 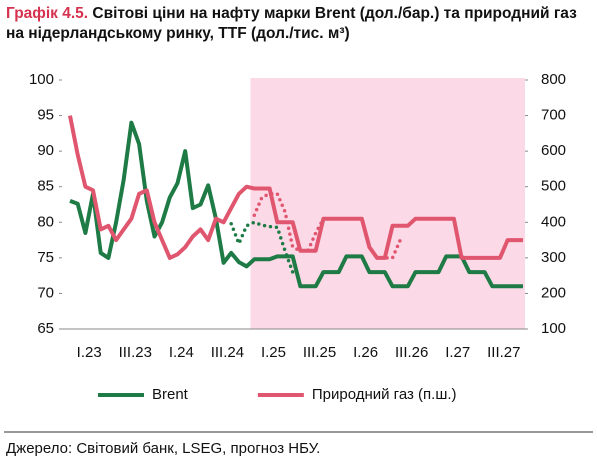 What do you see at coordinates (553, 186) in the screenshot?
I see `y2-tick-label: 500` at bounding box center [553, 186].